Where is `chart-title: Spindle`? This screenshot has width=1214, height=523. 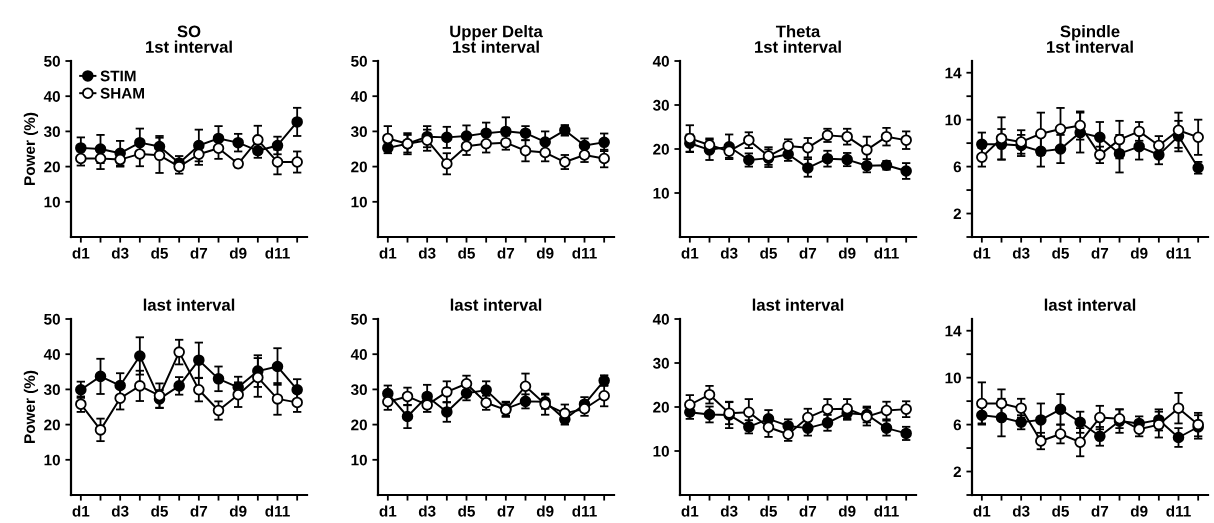
chart-title: Spindle is located at coordinates (1090, 33).